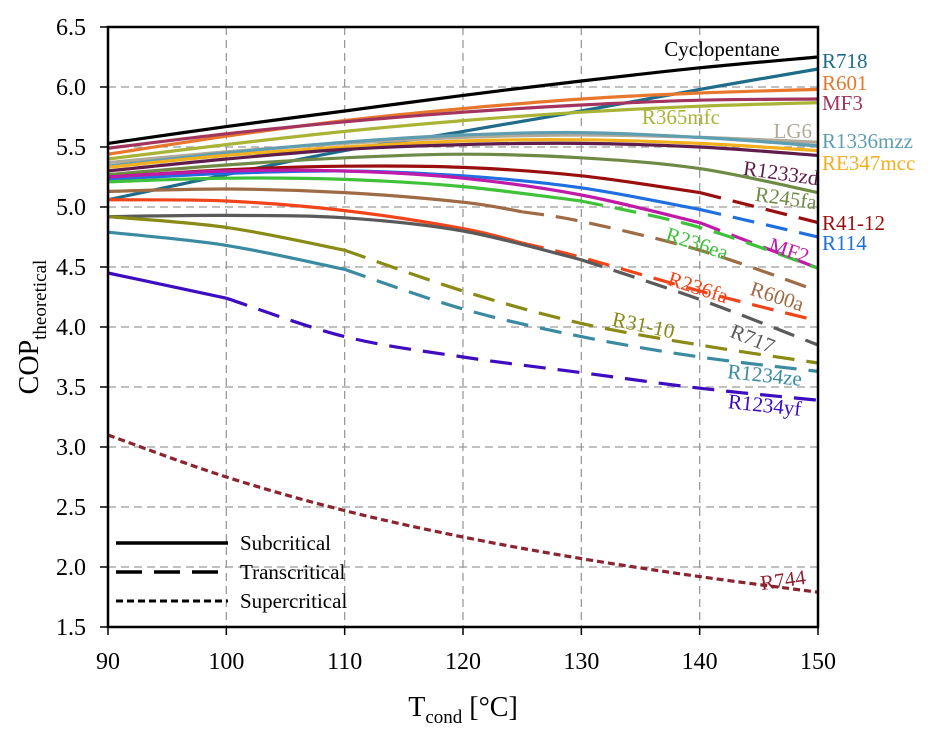 This screenshot has height=730, width=952. I want to click on series-label-r236ea: R236ea, so click(697, 243).